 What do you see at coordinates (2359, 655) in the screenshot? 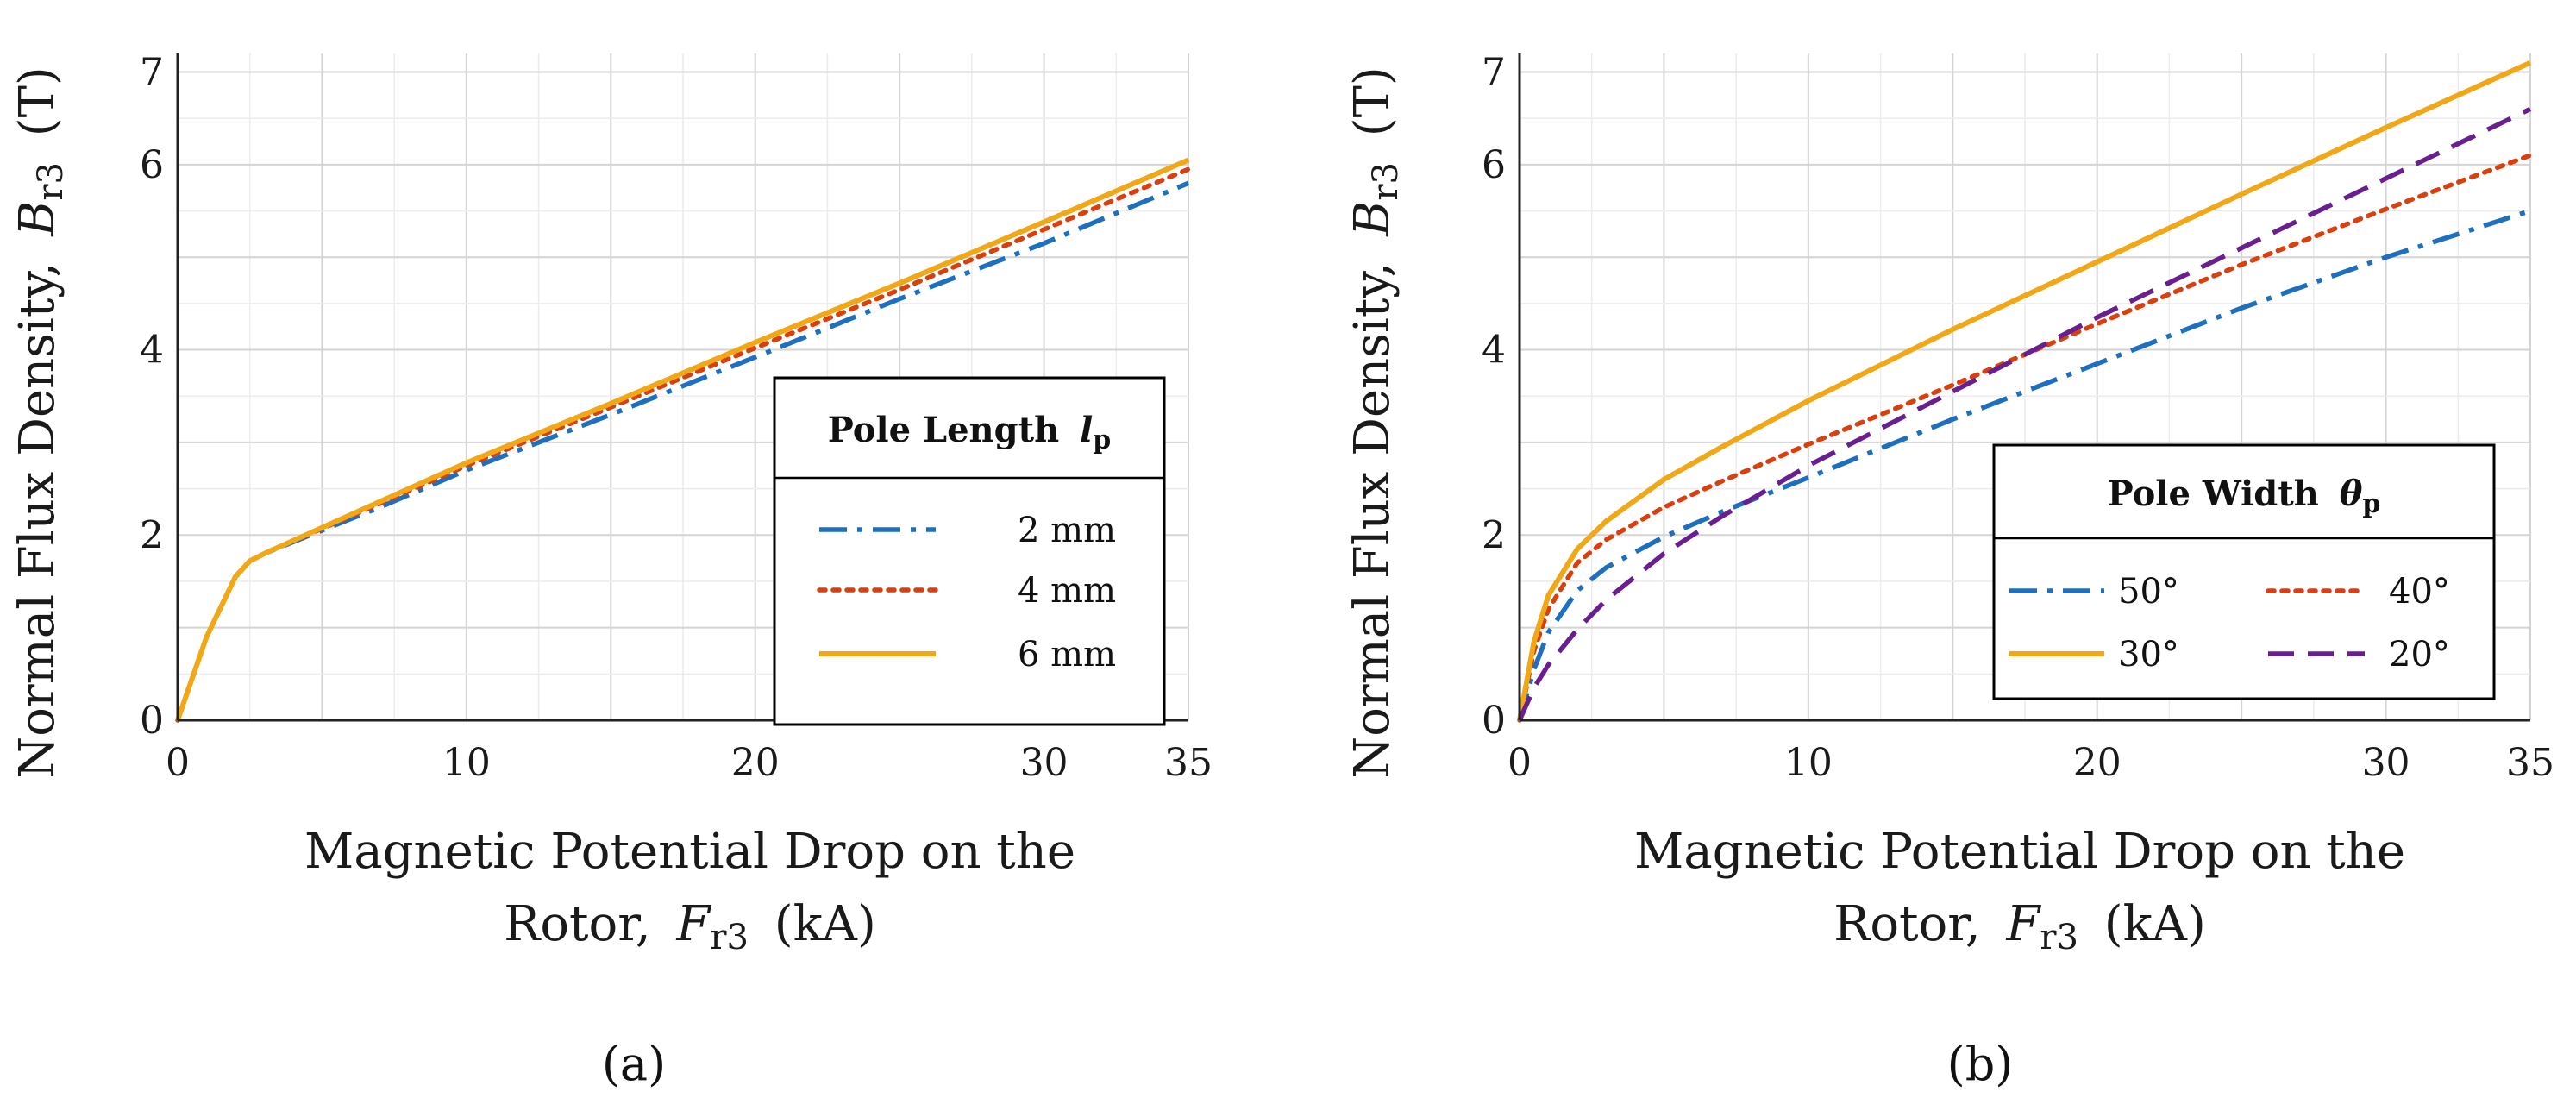
I see `legend-entry-20deg: 20°` at bounding box center [2359, 655].